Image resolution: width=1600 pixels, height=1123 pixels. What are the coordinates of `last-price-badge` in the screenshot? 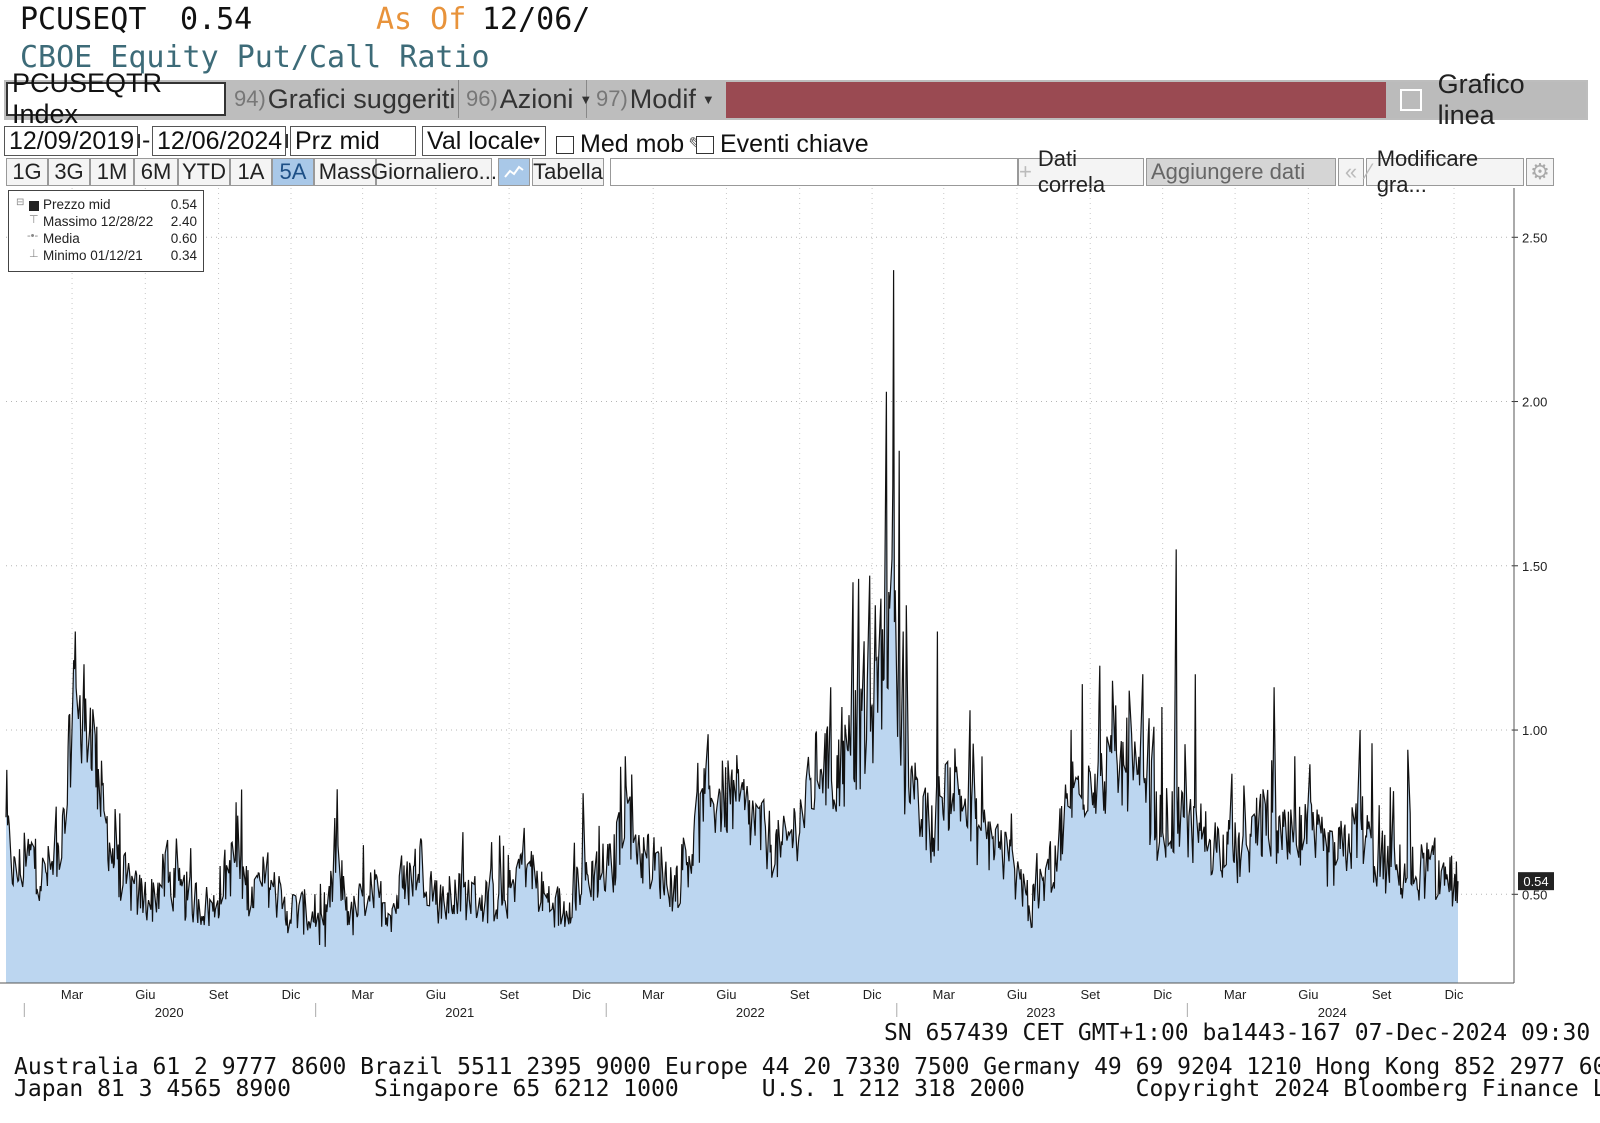 It's located at (1536, 881).